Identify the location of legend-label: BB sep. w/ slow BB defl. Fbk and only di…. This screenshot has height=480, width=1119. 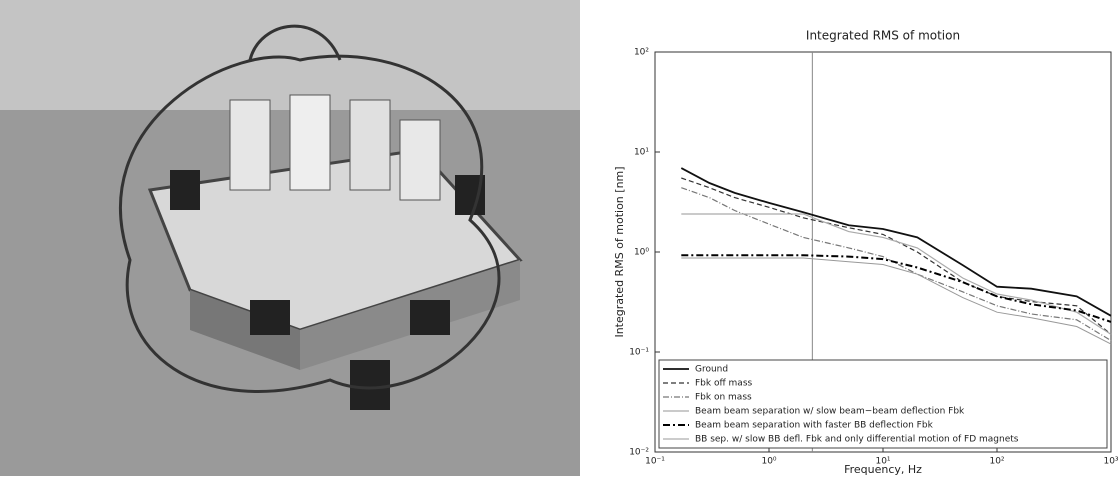
(857, 440).